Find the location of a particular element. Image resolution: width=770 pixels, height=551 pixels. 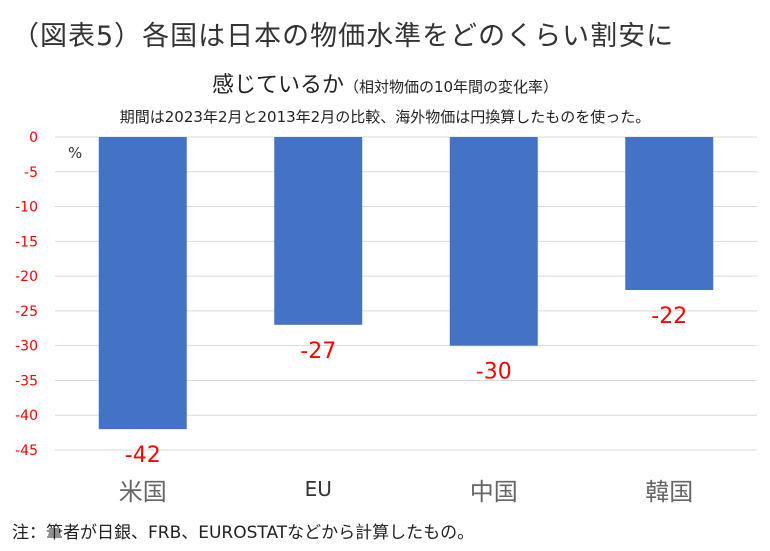

footnote: 注：筆者が日銀、FRB、EUROSTATなどから計算したもの。 is located at coordinates (243, 533).